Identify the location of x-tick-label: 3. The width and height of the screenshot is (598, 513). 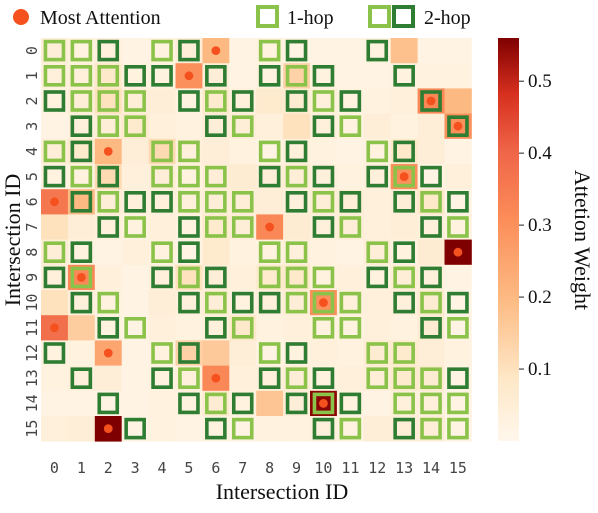
(135, 468).